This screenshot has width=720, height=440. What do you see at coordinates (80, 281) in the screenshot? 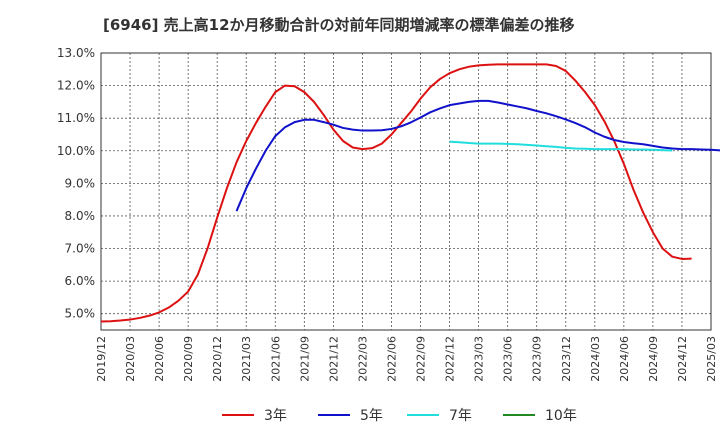
I see `y-tick-label: 6.0%` at bounding box center [80, 281].